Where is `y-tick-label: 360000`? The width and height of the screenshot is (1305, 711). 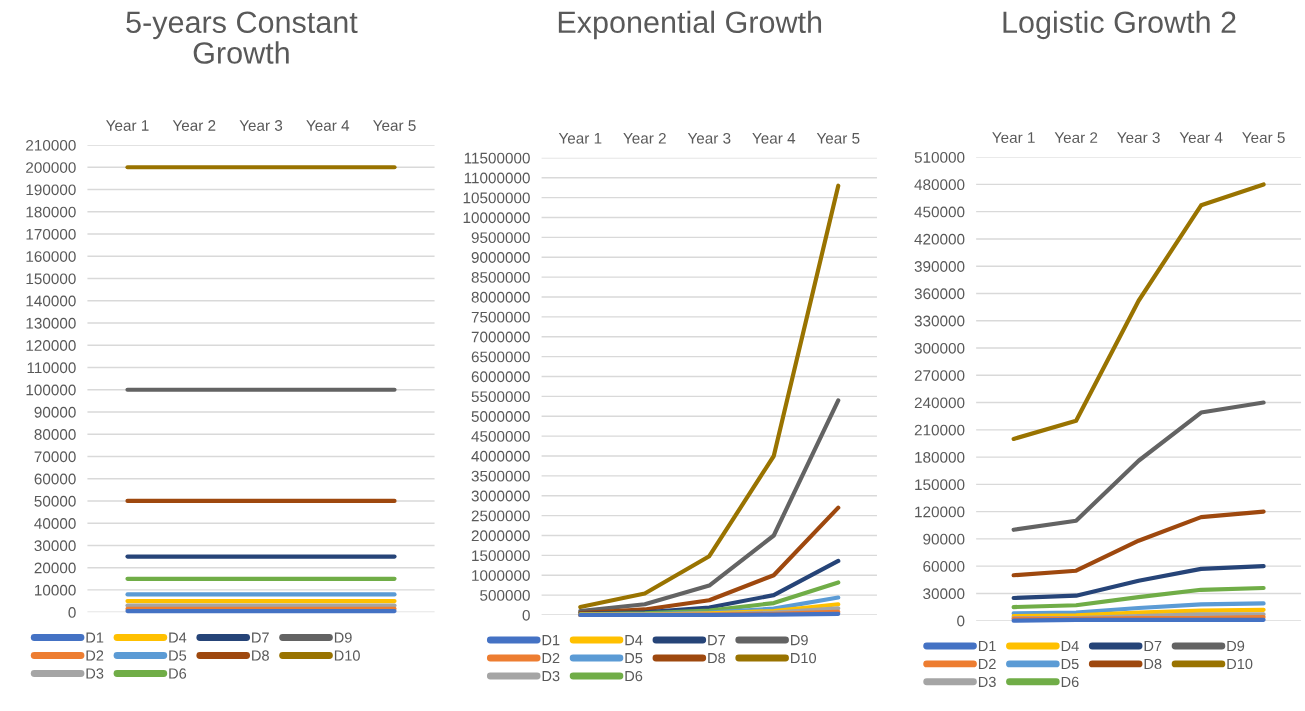
y-tick-label: 360000 is located at coordinates (939, 294).